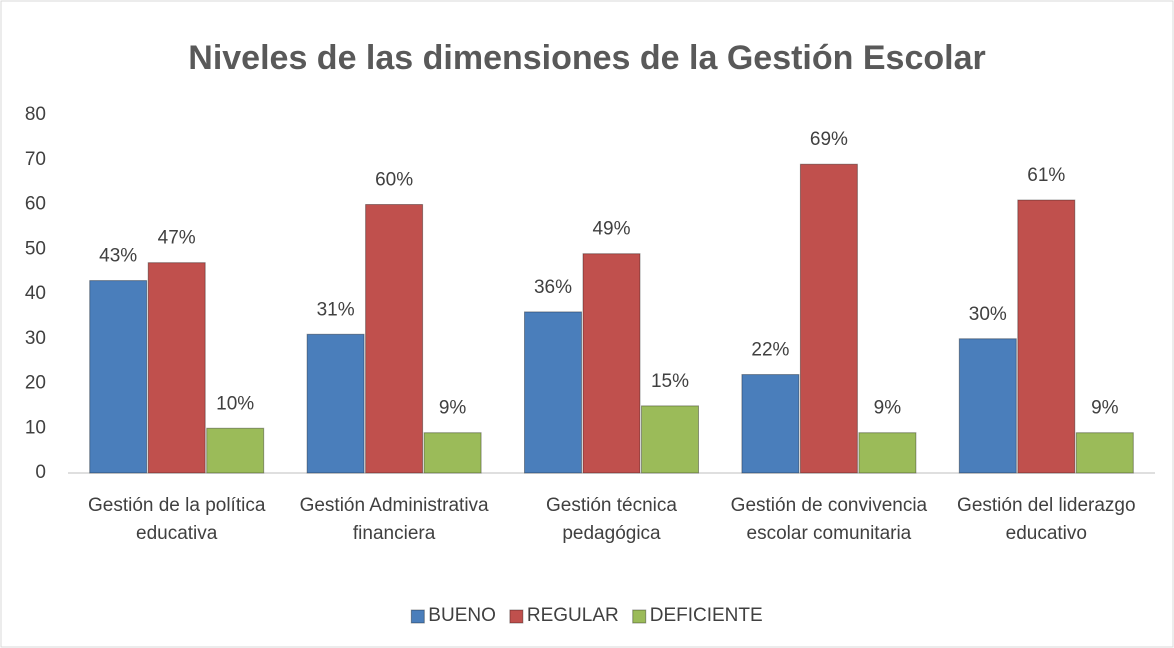 The width and height of the screenshot is (1174, 648). What do you see at coordinates (35, 159) in the screenshot?
I see `y-tick-label: 70` at bounding box center [35, 159].